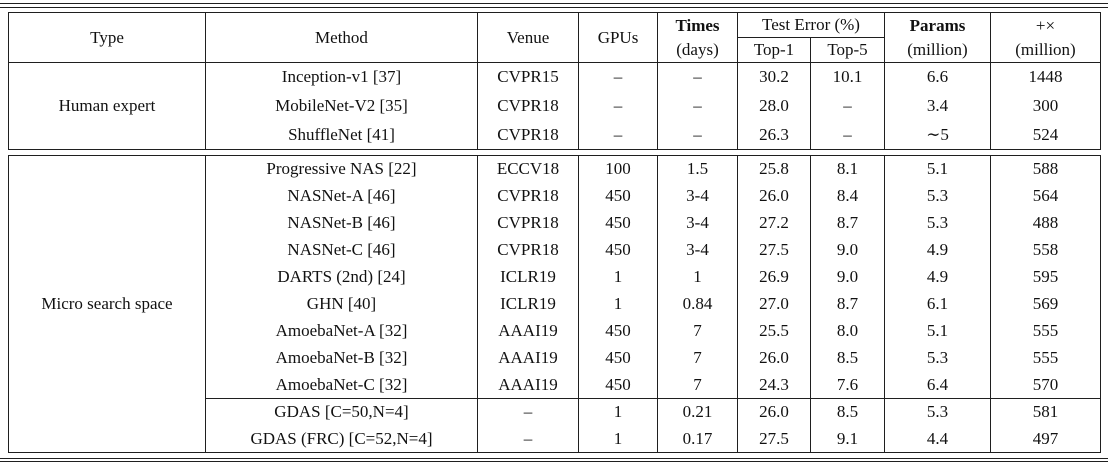  What do you see at coordinates (618, 169) in the screenshot?
I see `cell-gpus: 100` at bounding box center [618, 169].